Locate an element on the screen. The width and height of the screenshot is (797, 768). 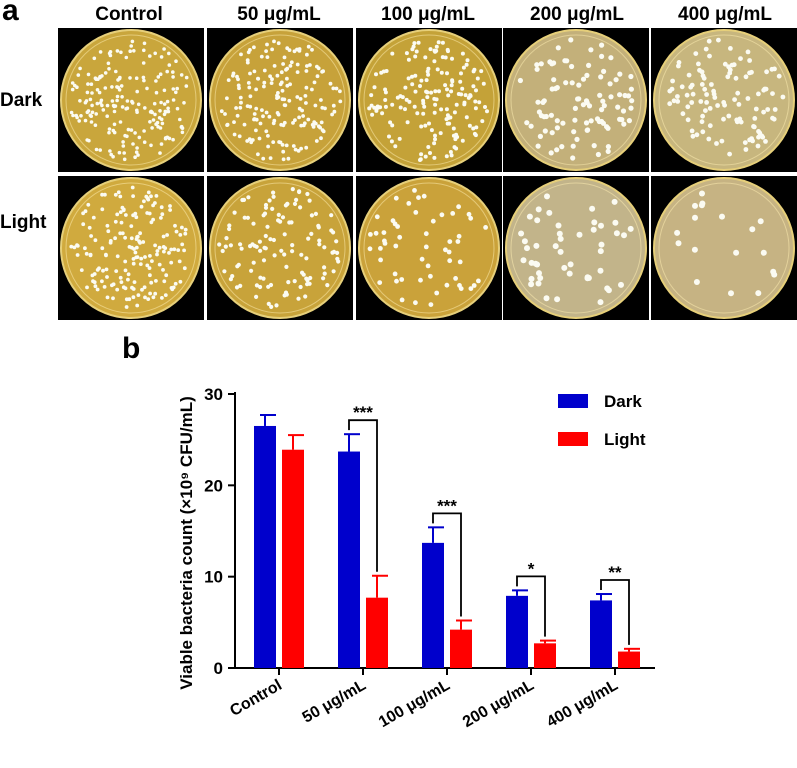
legend-swatch-dark is located at coordinates (573, 401).